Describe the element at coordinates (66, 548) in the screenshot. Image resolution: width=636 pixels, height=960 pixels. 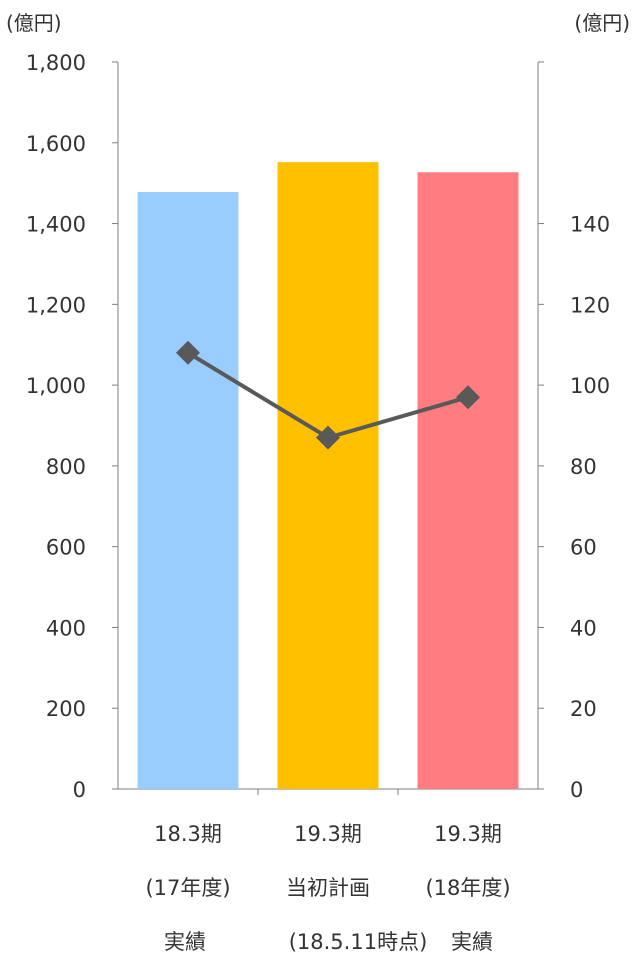
I see `left-tick-label: 600` at that location.